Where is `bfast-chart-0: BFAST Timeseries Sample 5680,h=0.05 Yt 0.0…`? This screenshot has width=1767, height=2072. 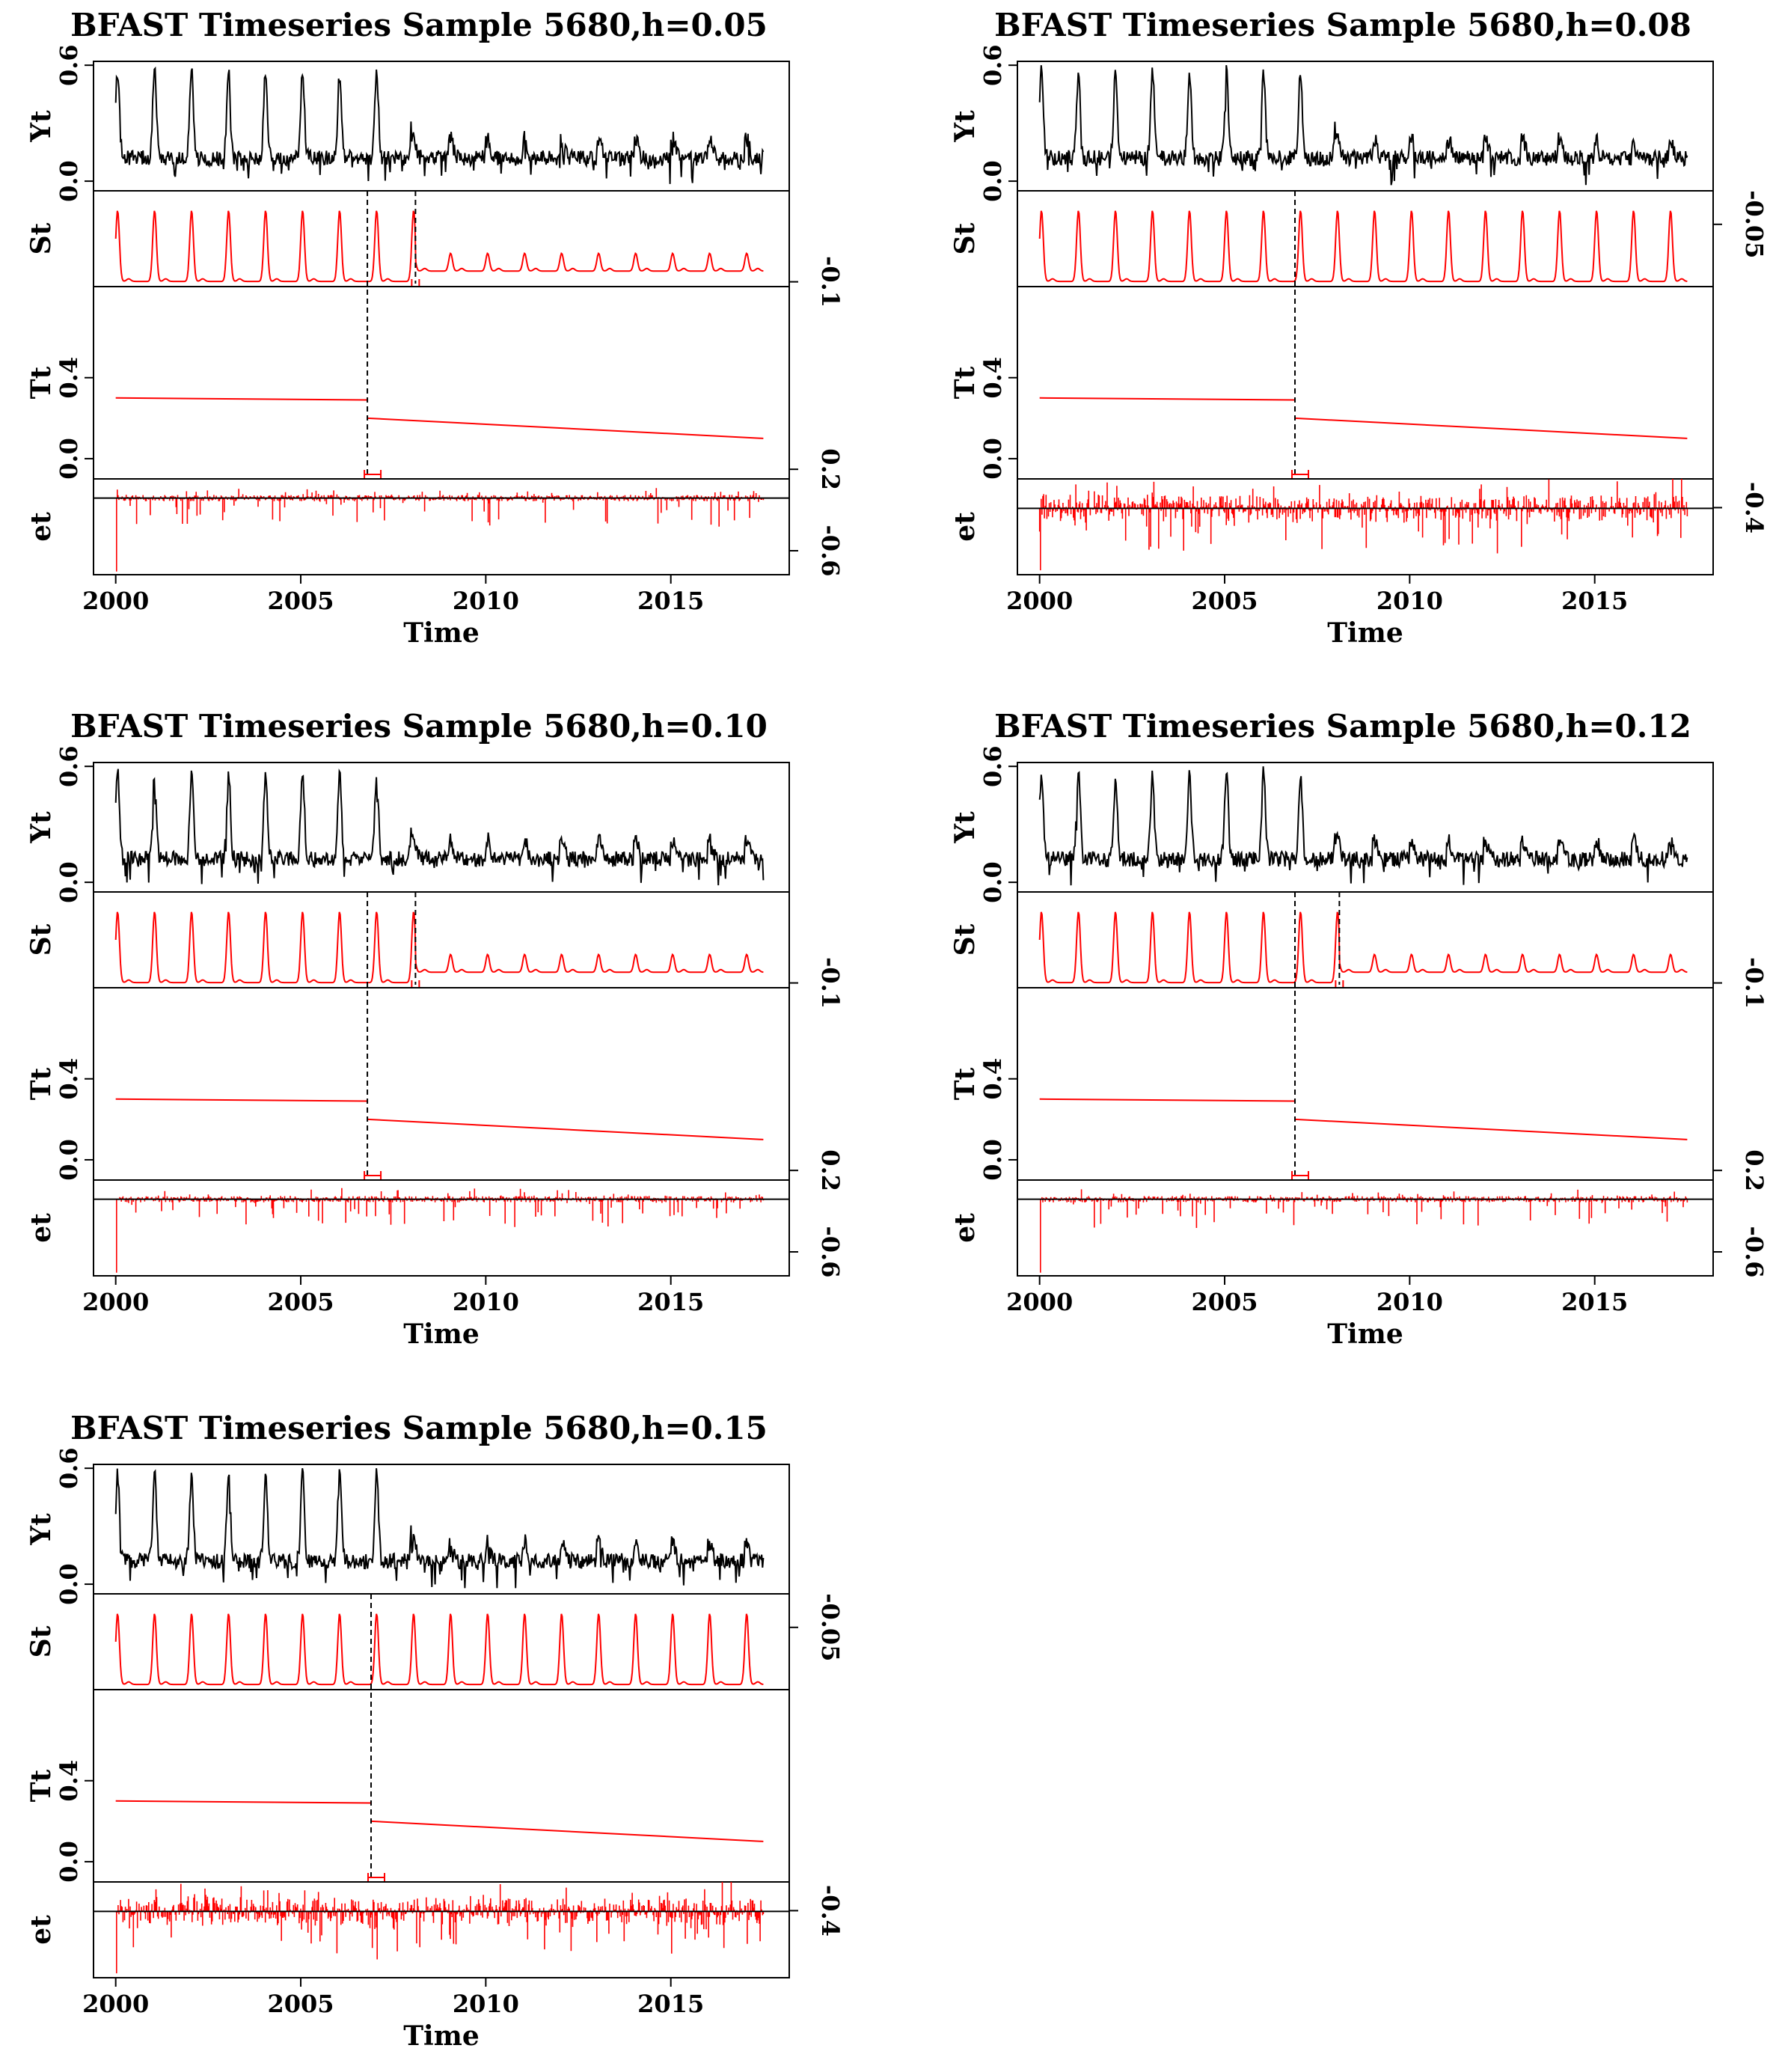
bfast-chart-0: BFAST Timeseries Sample 5680,h=0.05 Yt 0.0… is located at coordinates (435, 328).